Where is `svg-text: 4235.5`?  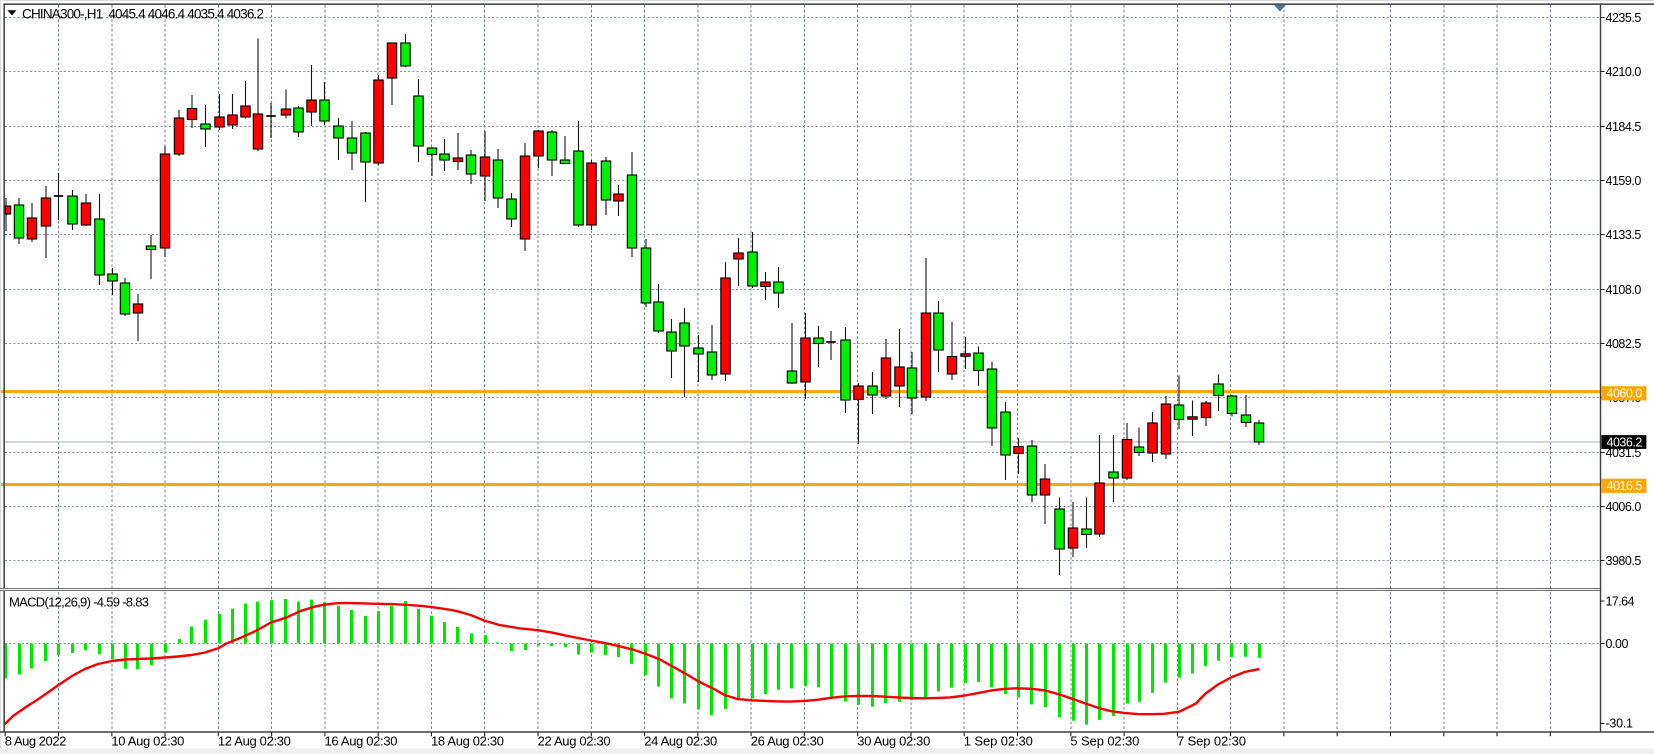 svg-text: 4235.5 is located at coordinates (1624, 18).